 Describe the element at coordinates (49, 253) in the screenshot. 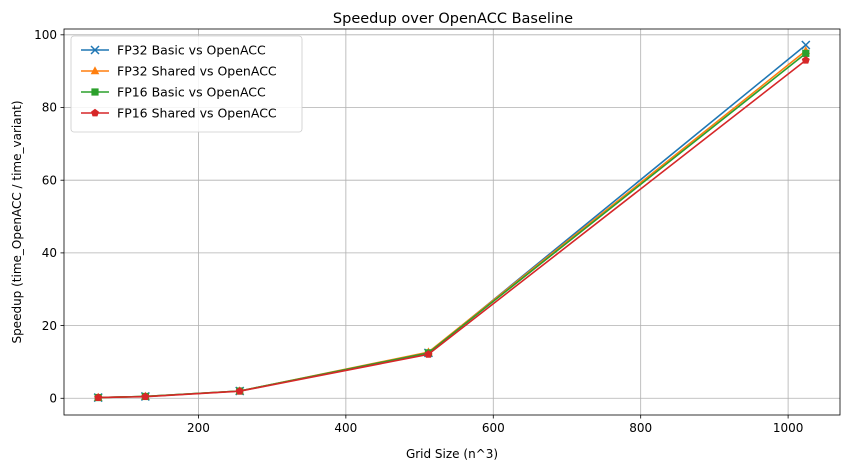

I see `y-tick-label: 40` at that location.